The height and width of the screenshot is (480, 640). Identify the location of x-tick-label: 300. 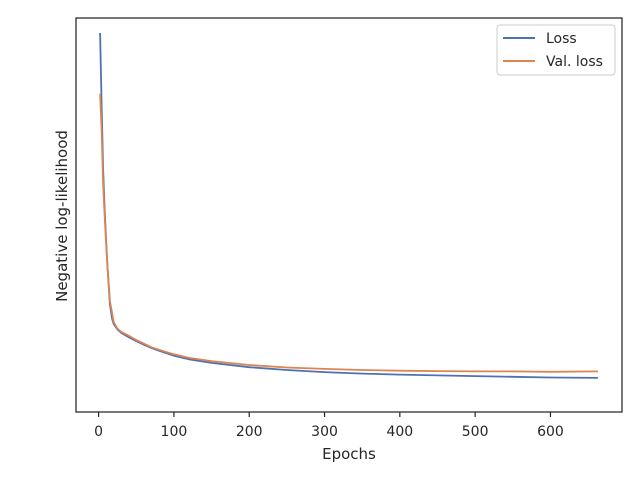
(324, 432).